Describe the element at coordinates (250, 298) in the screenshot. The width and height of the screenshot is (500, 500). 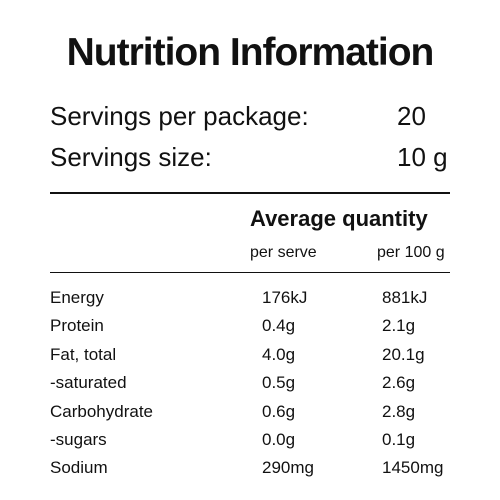
I see `table-row: Energy 176kJ 881kJ` at that location.